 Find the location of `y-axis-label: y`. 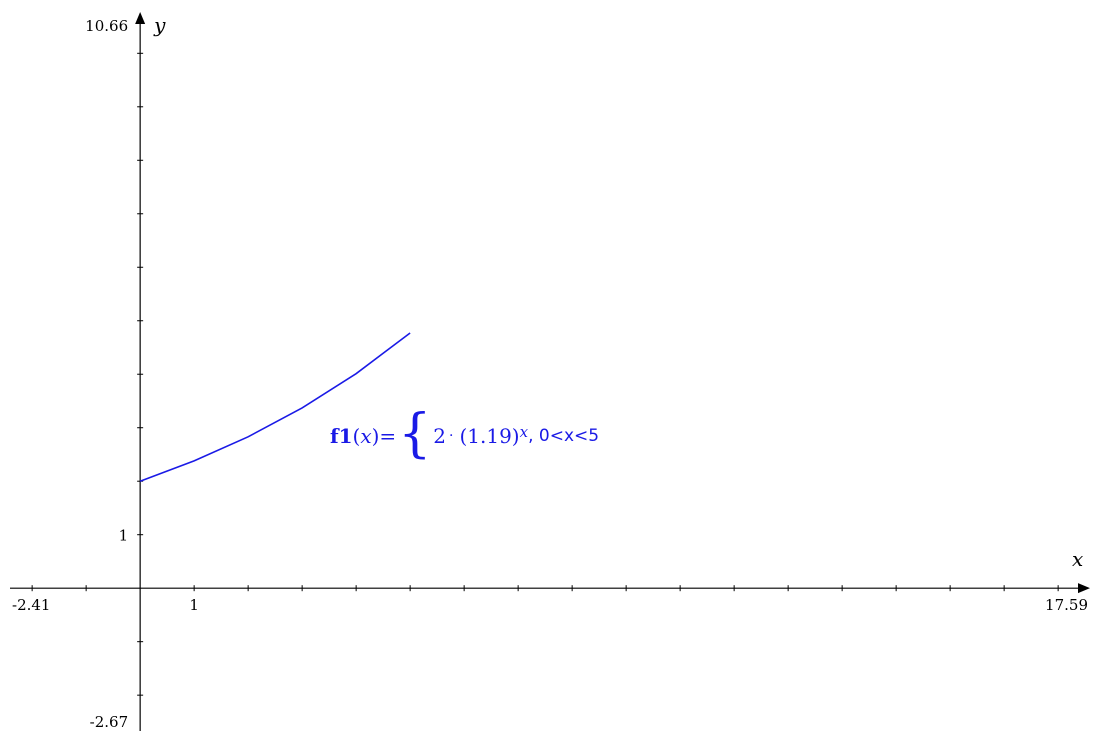

y-axis-label: y is located at coordinates (159, 25).